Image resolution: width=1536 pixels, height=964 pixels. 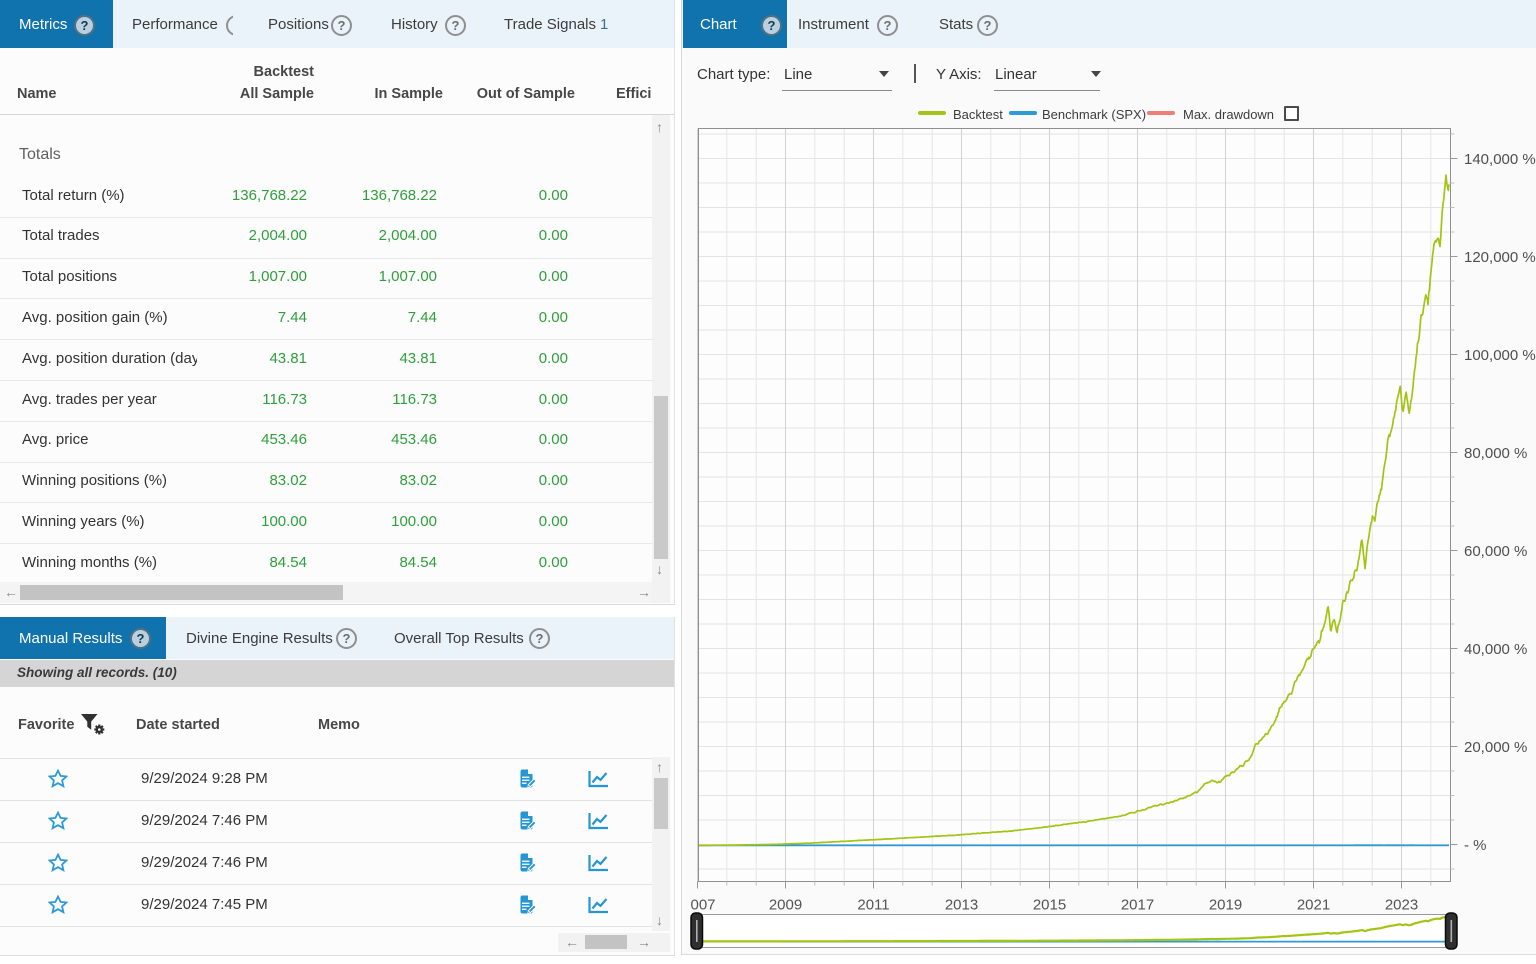 I want to click on svg-text: 2021, so click(x=1313, y=905).